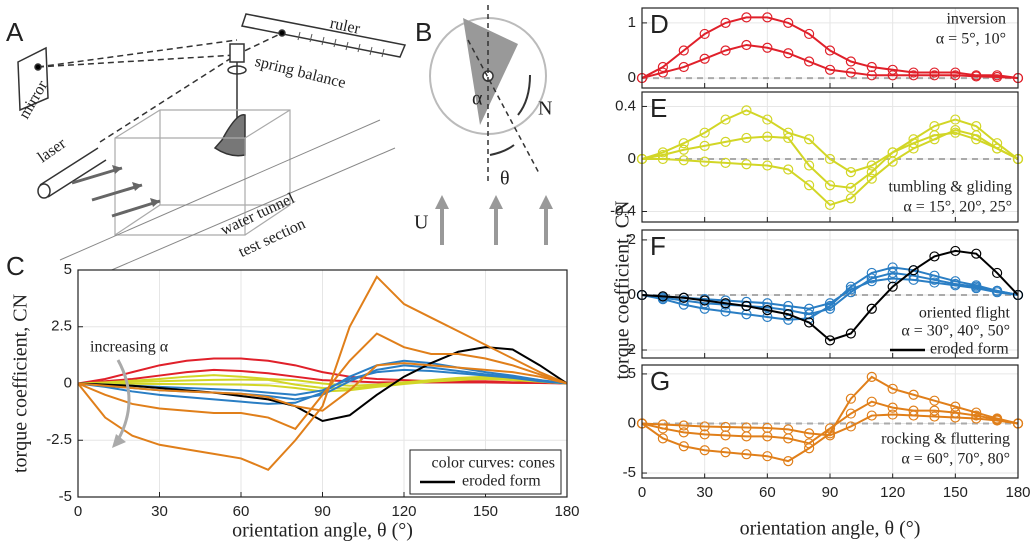 This screenshot has height=544, width=1032. I want to click on balance, so click(237, 53).